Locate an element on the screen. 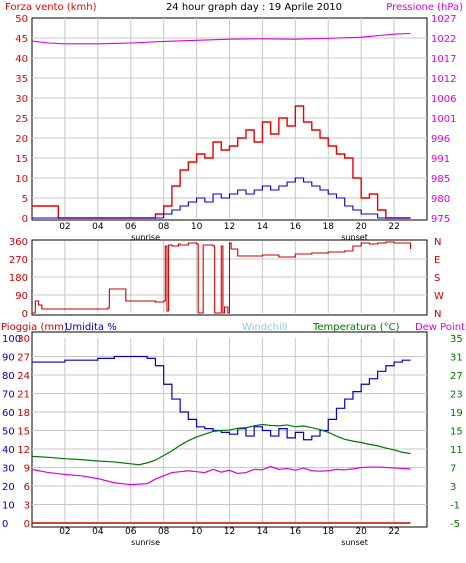 The image size is (466, 563). temperature-label: Temperatura (°C) is located at coordinates (356, 327).